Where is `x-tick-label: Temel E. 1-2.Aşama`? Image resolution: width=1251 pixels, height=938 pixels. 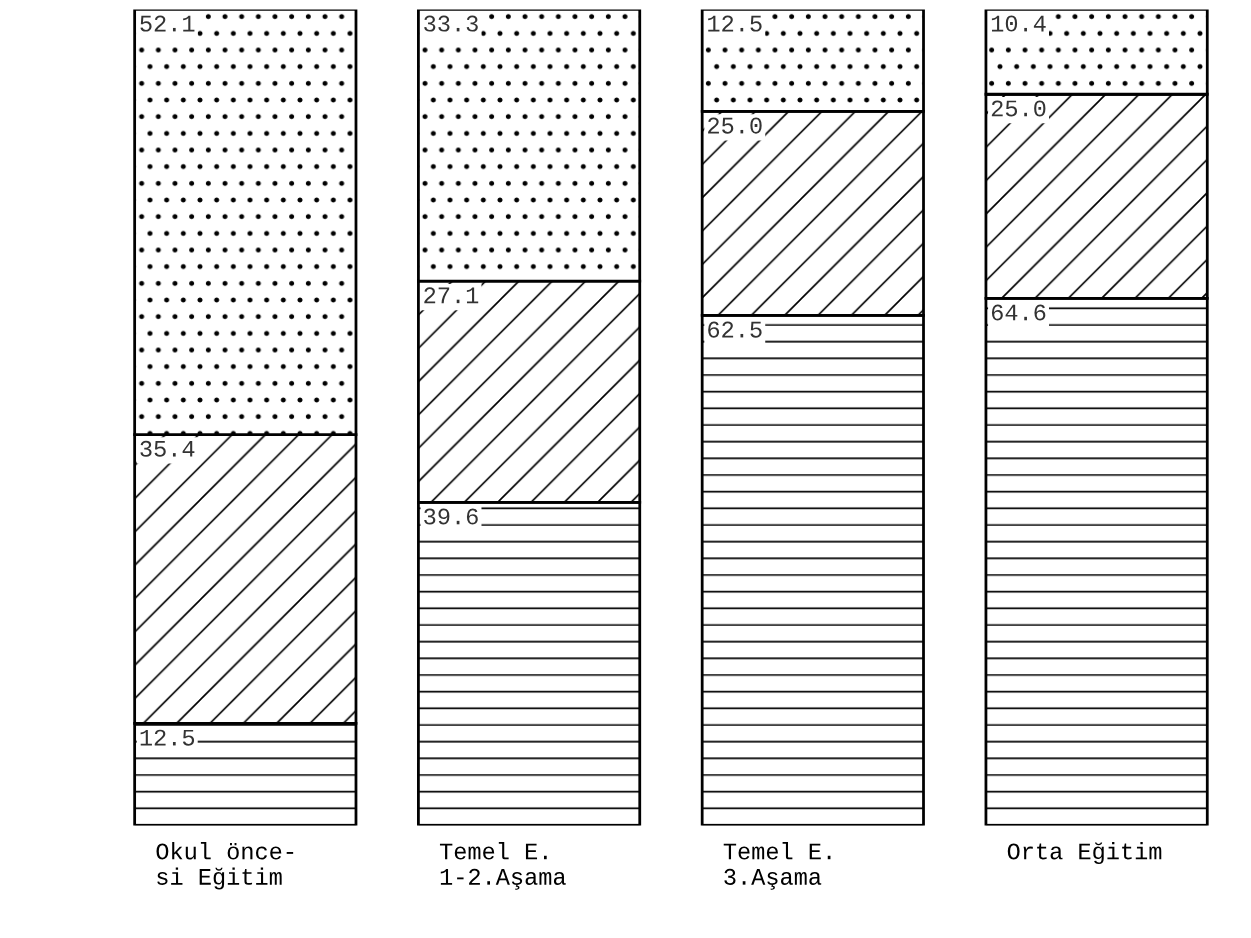
x-tick-label: Temel E. 1-2.Aşama is located at coordinates (502, 866).